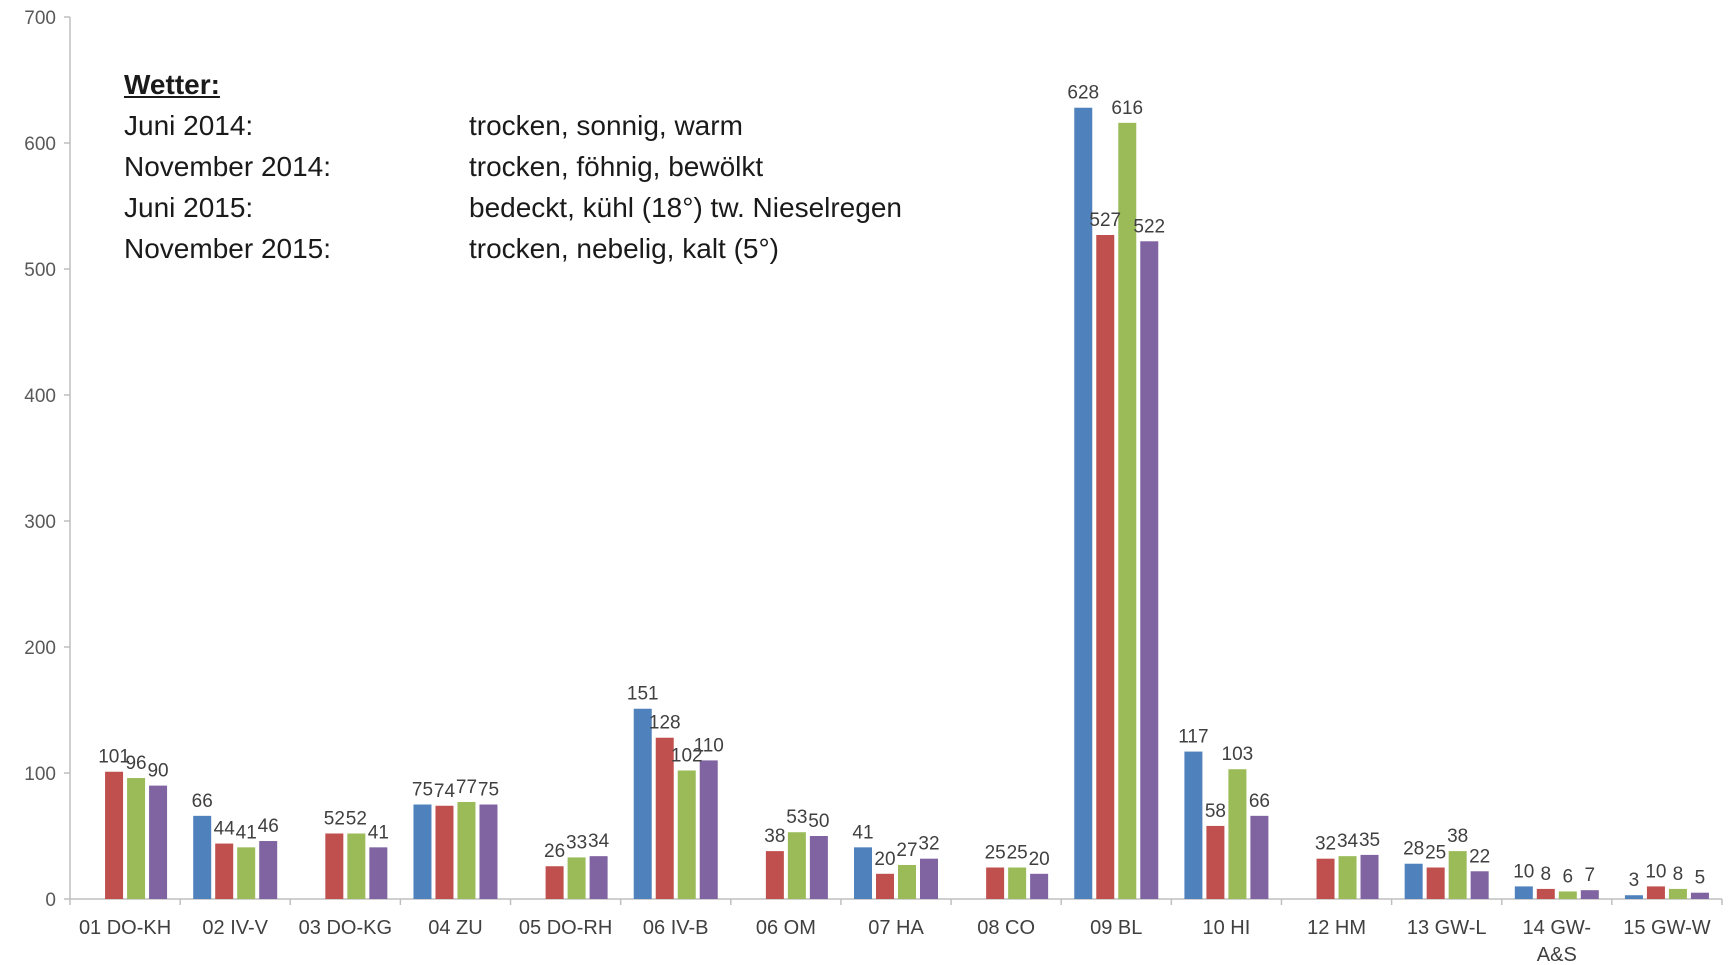 The image size is (1731, 965). What do you see at coordinates (1238, 754) in the screenshot?
I see `data-label: 103` at bounding box center [1238, 754].